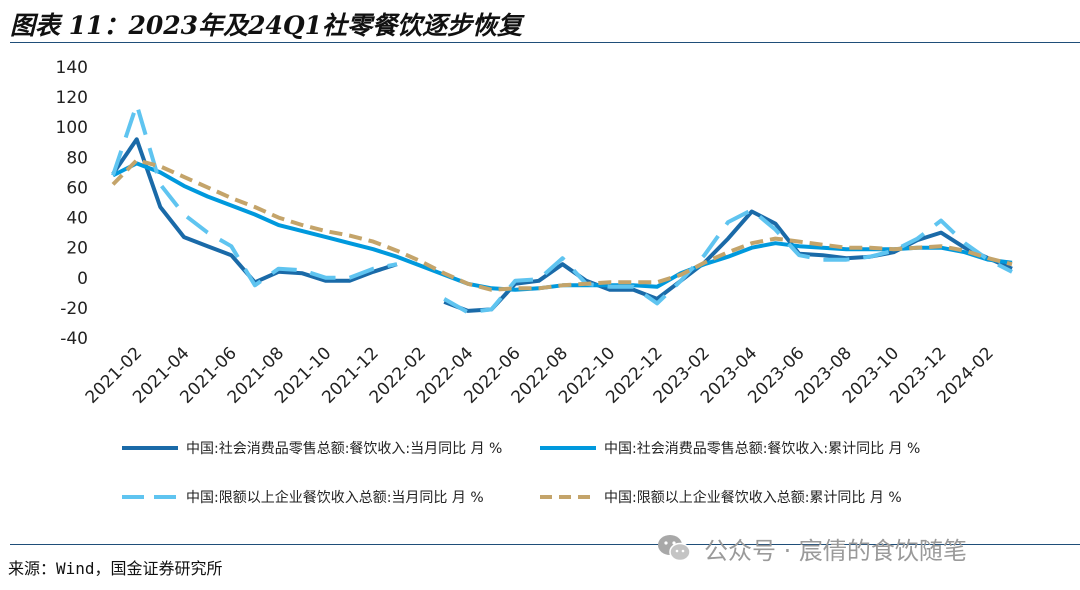  I want to click on title-rule, so click(545, 42).